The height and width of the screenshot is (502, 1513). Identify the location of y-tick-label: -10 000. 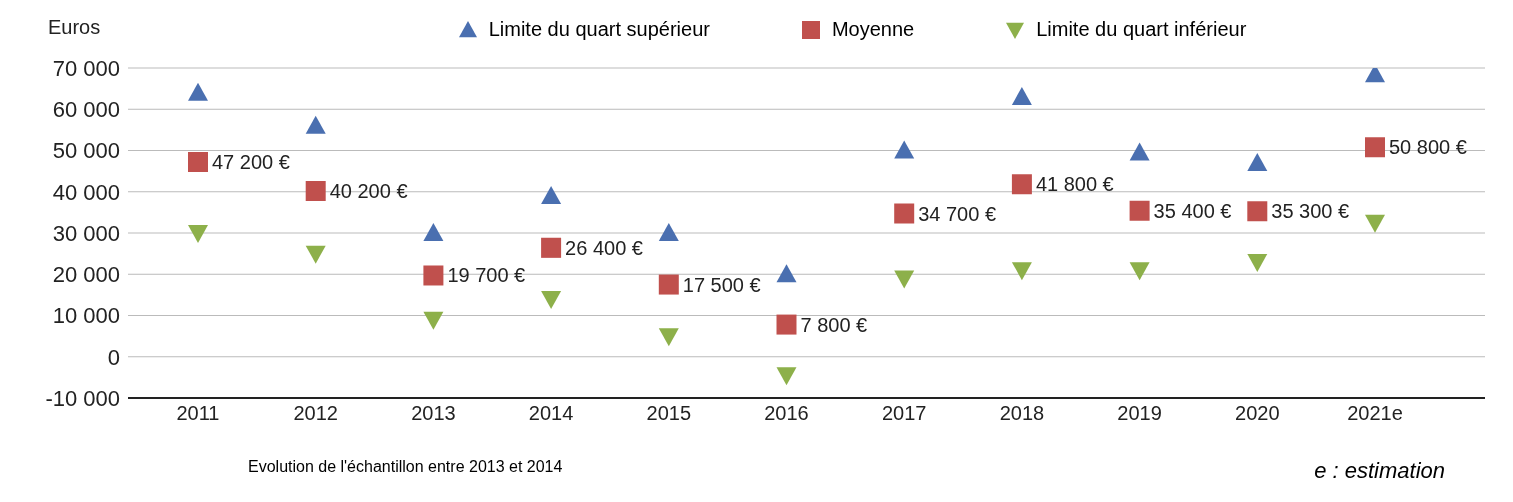
(82, 398).